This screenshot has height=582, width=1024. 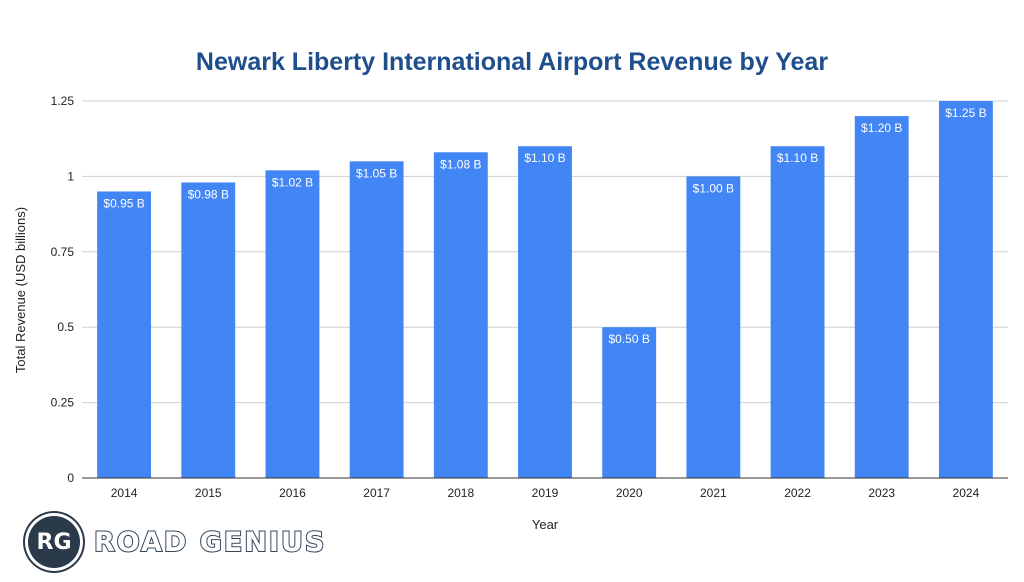 I want to click on bar-2017, so click(x=376, y=319).